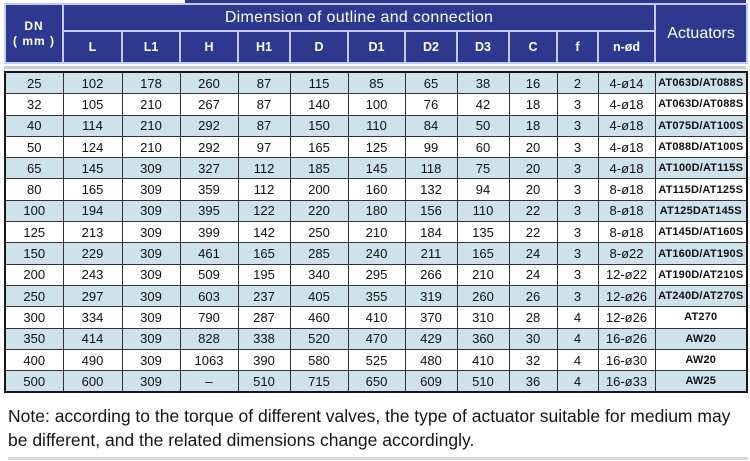 Image resolution: width=750 pixels, height=461 pixels. I want to click on value-cell: 85, so click(376, 83).